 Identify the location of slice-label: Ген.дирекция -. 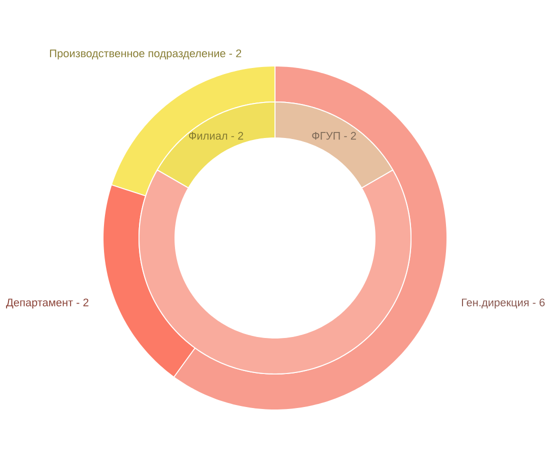
(499, 303).